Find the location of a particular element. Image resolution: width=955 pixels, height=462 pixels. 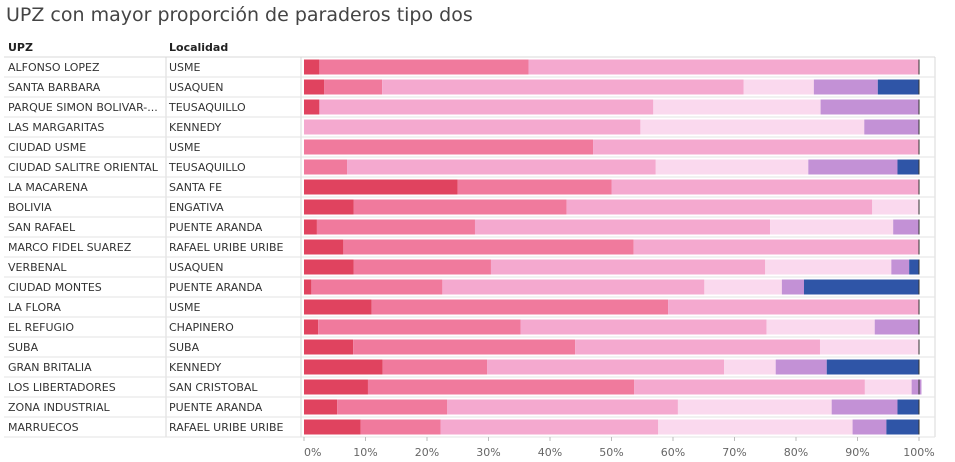

table-row: MARCO FIDEL SUAREZ RAFAEL URIBE URIBE is located at coordinates (469, 248).